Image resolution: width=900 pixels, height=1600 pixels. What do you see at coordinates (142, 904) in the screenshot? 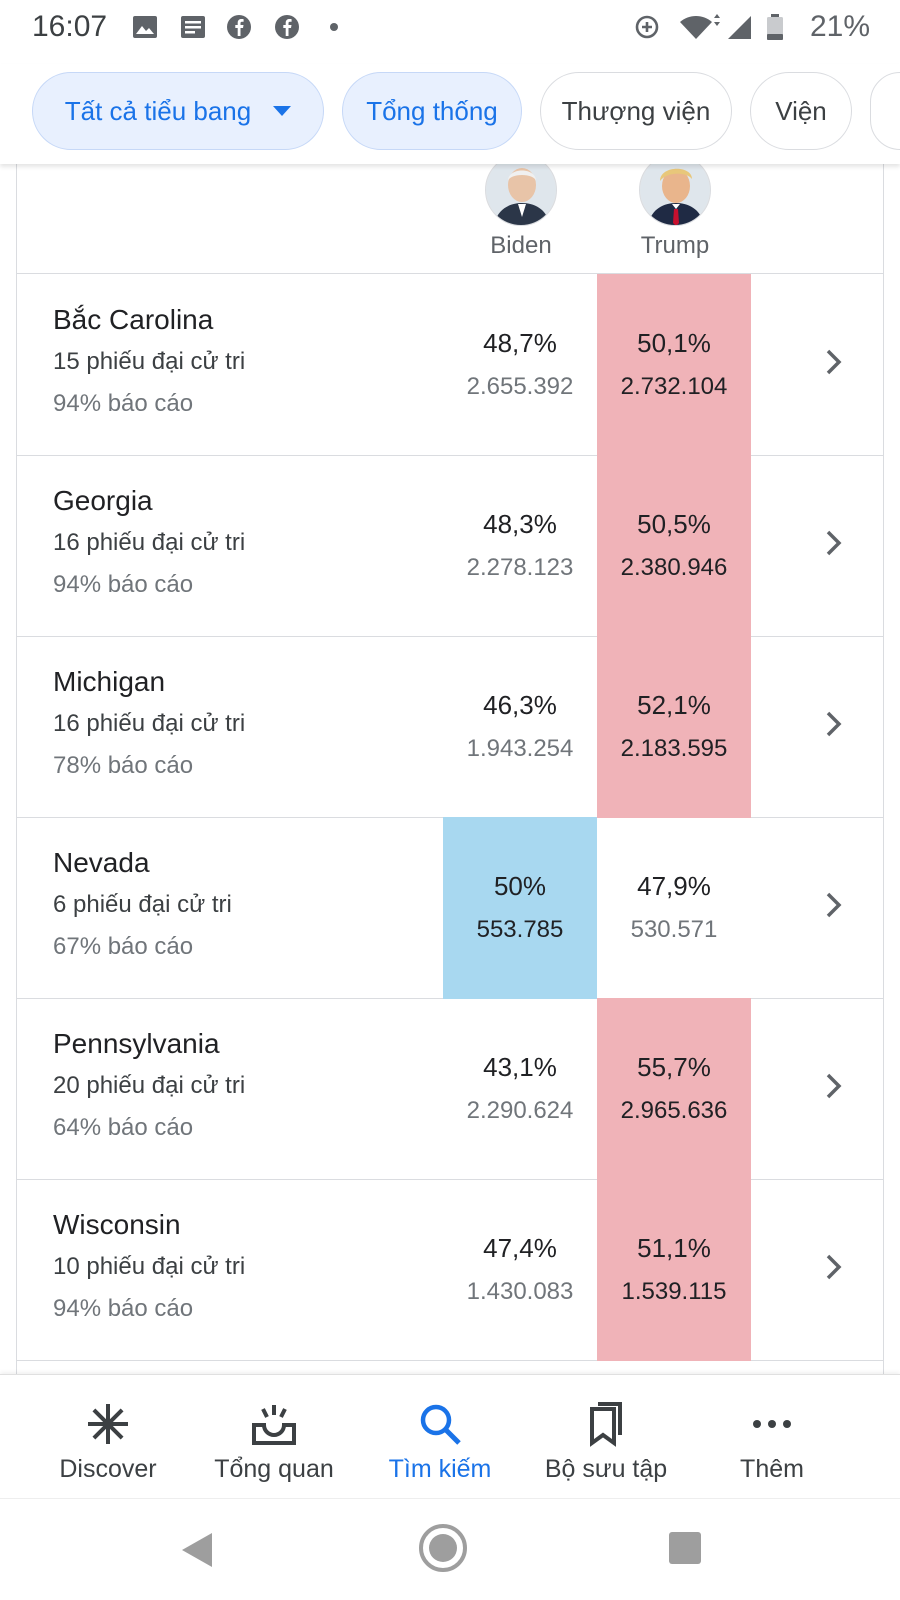
I see `electoral-votes: 6 phiếu đại cử tri` at bounding box center [142, 904].